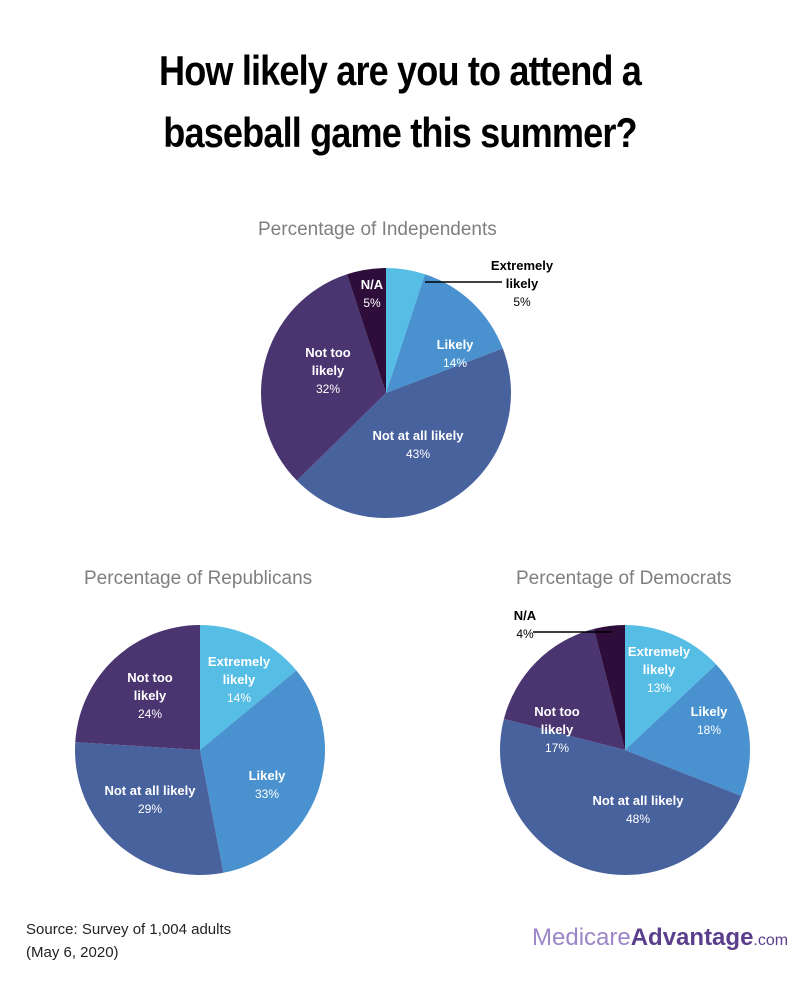 The image size is (800, 1000). What do you see at coordinates (328, 389) in the screenshot?
I see `slice-value-independents-not-too-likely: 32%` at bounding box center [328, 389].